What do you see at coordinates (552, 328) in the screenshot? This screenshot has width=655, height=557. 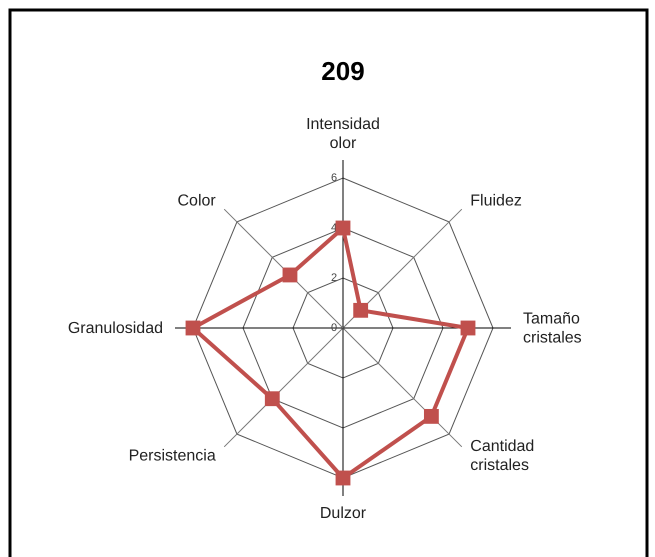 I see `spoke-label: Tamaño cristales` at bounding box center [552, 328].